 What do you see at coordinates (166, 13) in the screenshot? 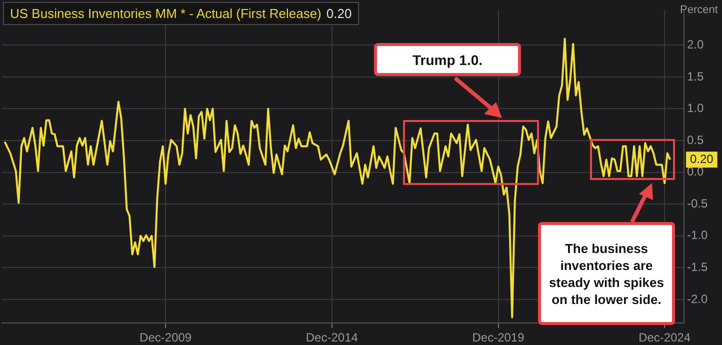
I see `chart-title: US Business Inventories MM * - Actual (First Release)` at bounding box center [166, 13].